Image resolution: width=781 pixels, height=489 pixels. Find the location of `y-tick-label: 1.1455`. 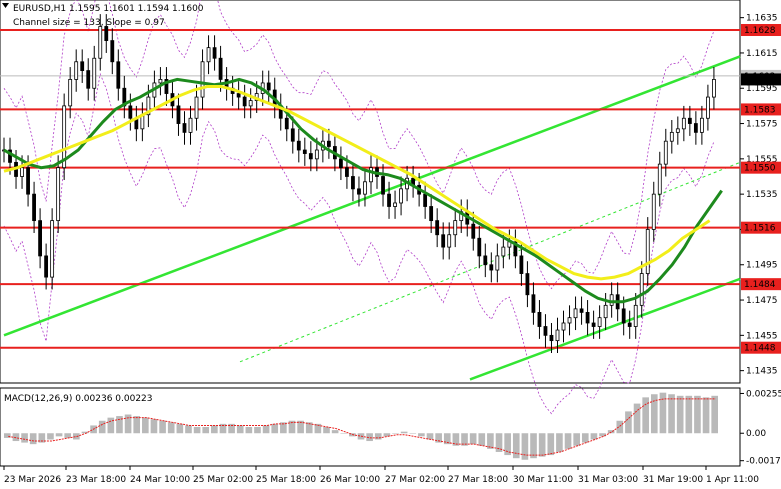

y-tick-label: 1.1455 is located at coordinates (762, 336).